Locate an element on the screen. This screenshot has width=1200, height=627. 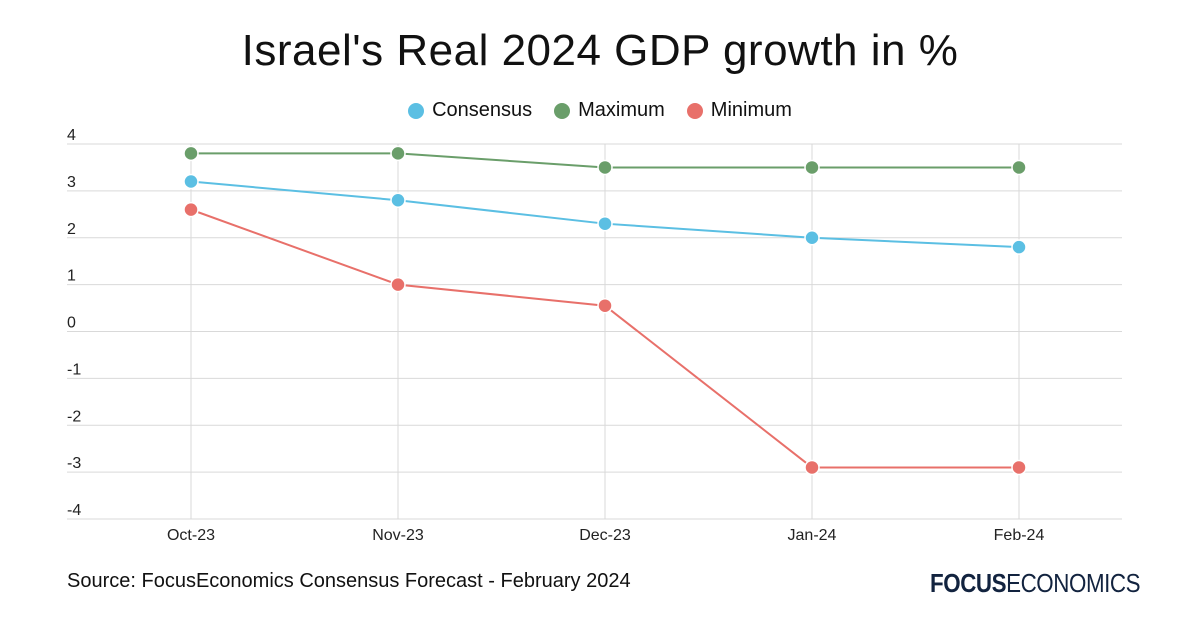
legend-swatch-minimum is located at coordinates (694, 110).